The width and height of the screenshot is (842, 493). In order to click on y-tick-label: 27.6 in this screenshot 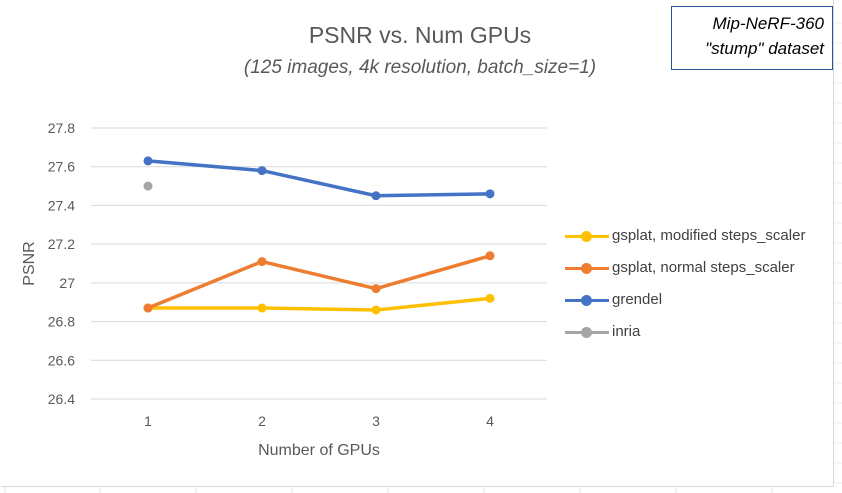, I will do `click(61, 167)`.